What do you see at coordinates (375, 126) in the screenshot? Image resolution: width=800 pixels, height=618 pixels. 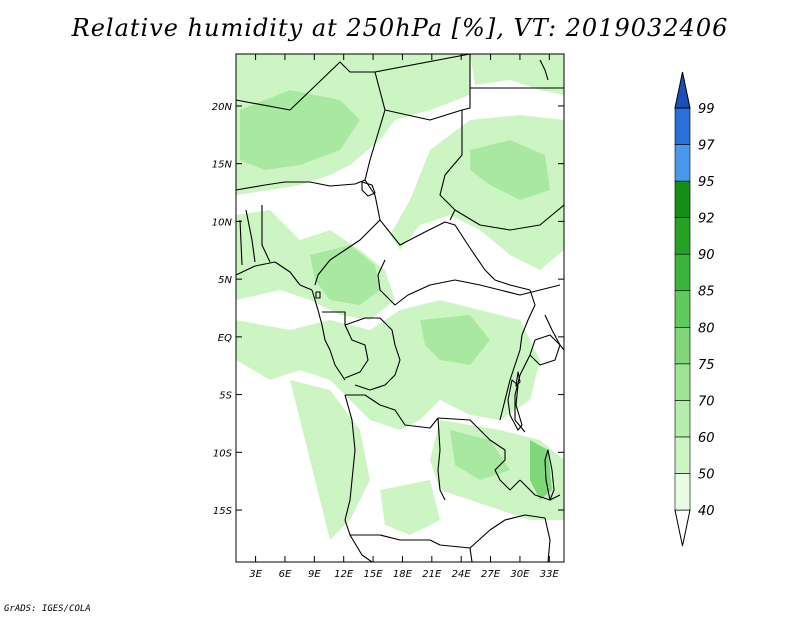 I see `border-libya-chad` at bounding box center [375, 126].